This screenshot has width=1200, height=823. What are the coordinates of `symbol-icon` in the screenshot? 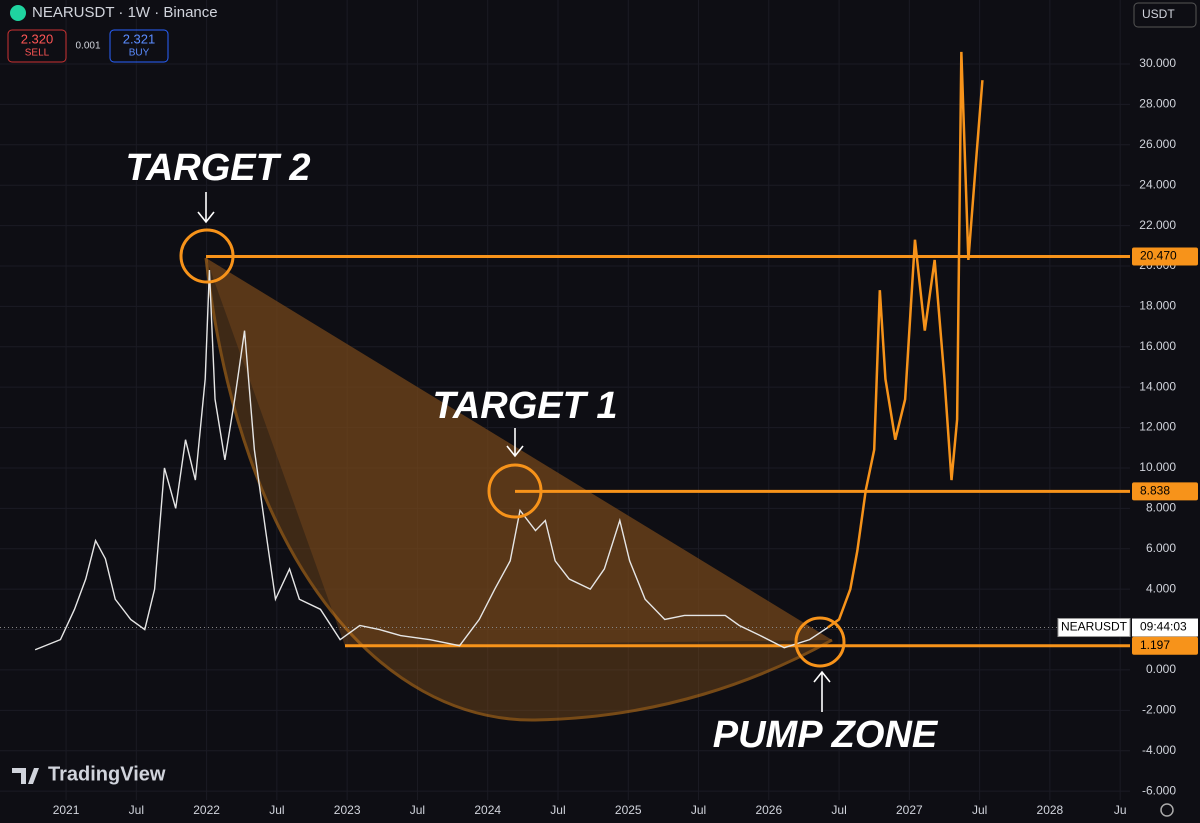 It's located at (18, 13).